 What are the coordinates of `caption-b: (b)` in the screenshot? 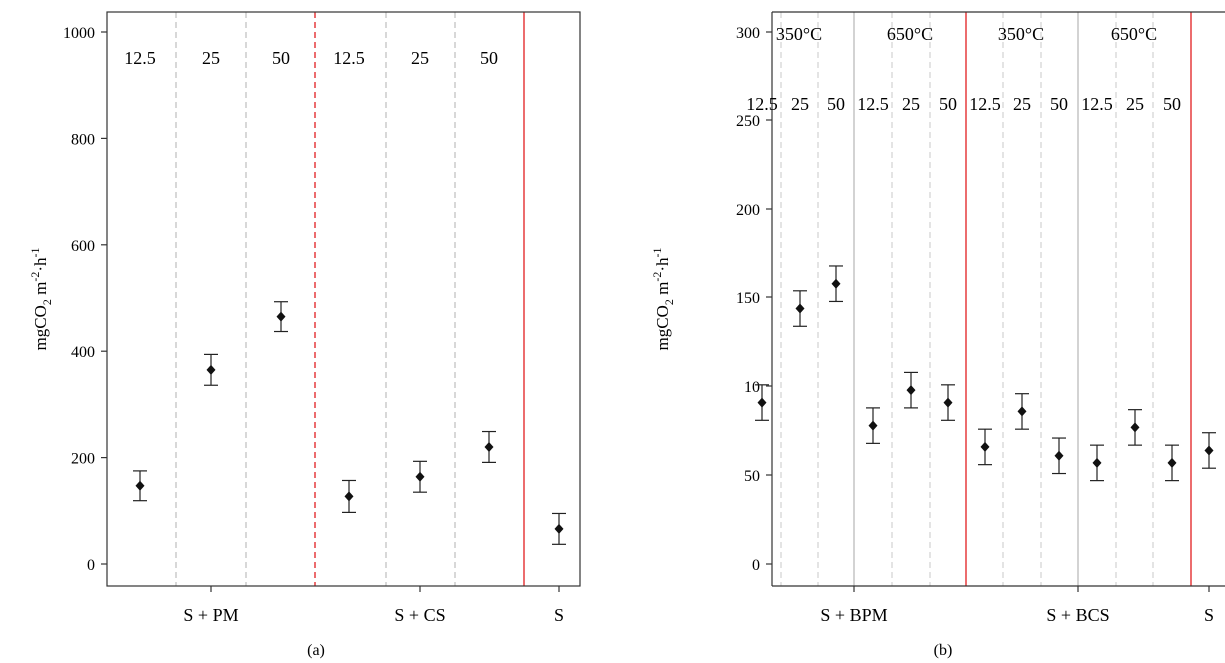 It's located at (943, 650).